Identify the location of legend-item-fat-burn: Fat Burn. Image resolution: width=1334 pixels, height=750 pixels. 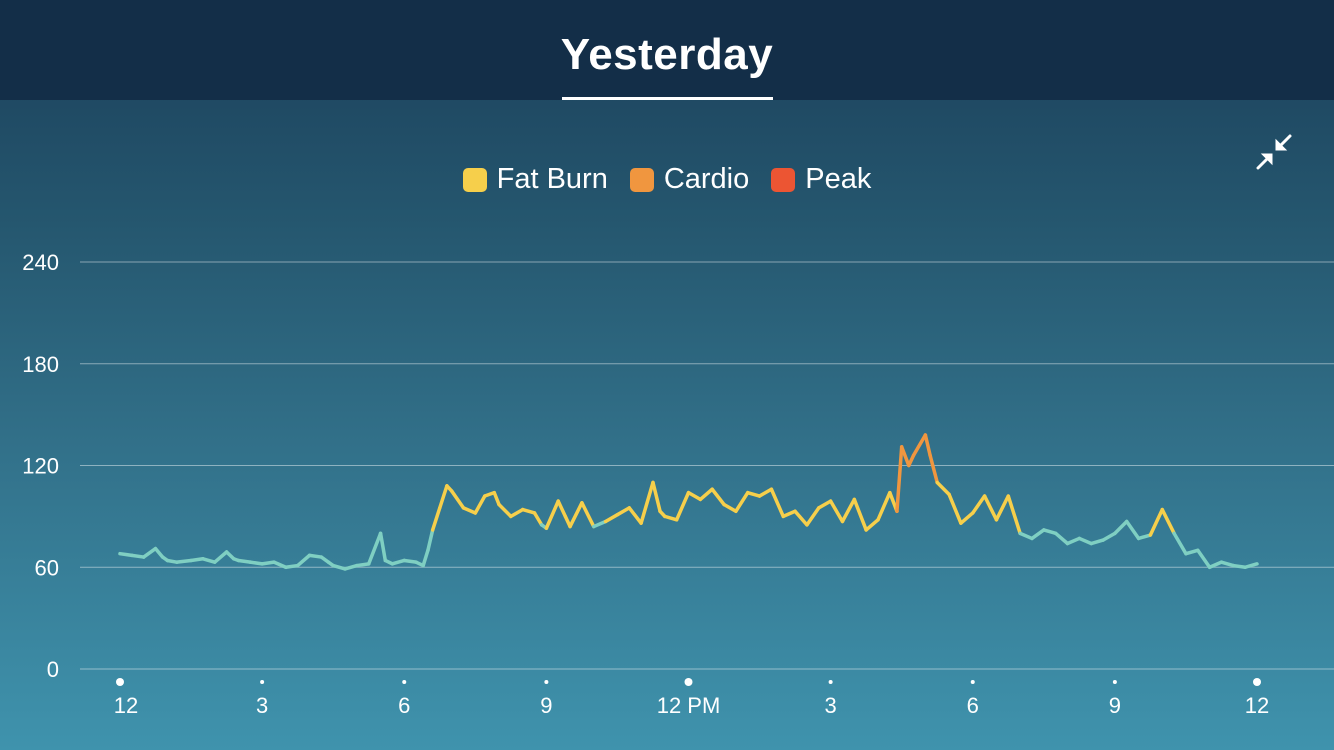
(535, 179).